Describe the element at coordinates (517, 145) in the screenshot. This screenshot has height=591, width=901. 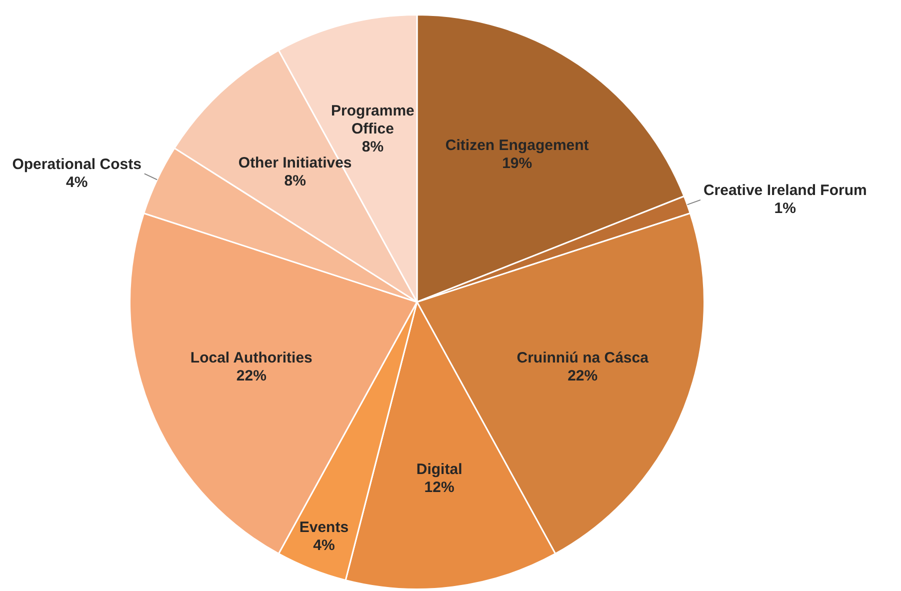
I see `slice-label: Citizen Engagement` at that location.